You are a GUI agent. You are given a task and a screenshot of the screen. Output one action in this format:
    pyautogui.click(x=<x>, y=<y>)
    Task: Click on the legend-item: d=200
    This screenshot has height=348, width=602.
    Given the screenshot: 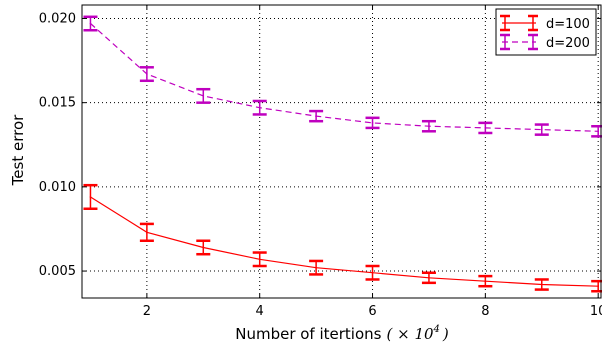 What is the action you would take?
    pyautogui.click(x=545, y=42)
    